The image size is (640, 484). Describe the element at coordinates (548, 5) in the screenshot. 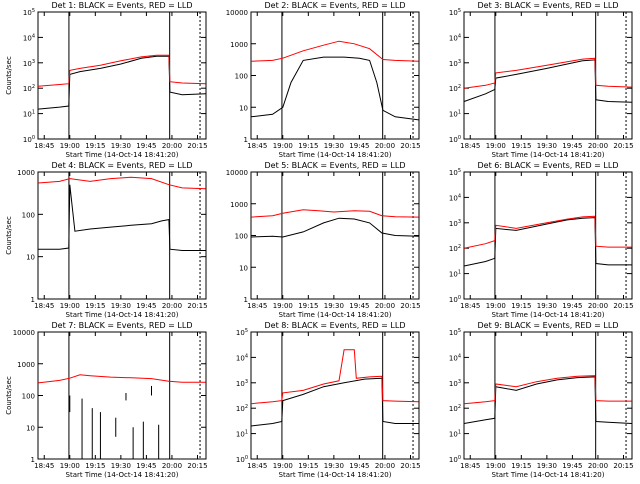

I see `chart-title: Det 3: BLACK = Events, RED = LLD` at that location.